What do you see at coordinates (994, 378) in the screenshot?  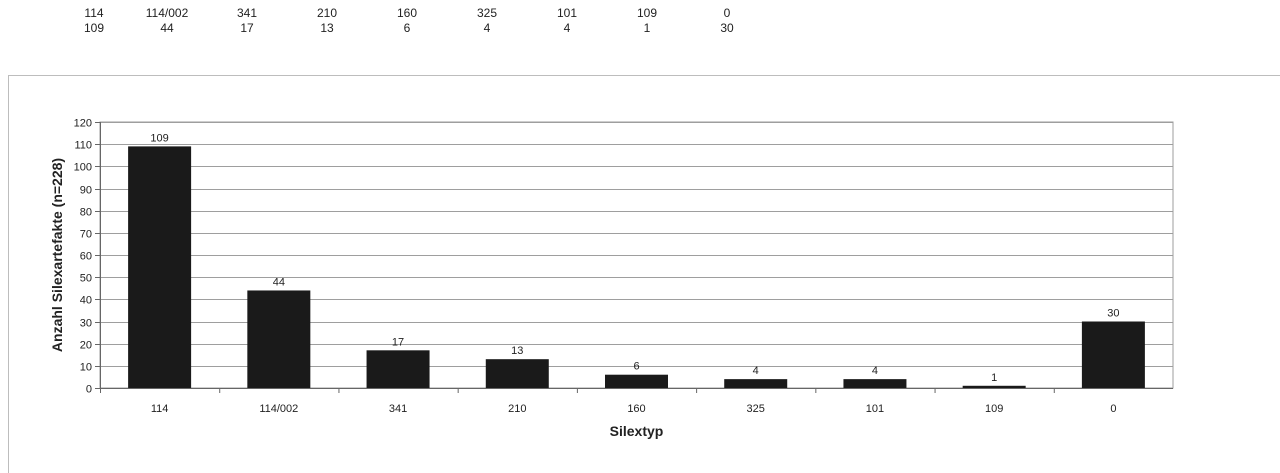 I see `data-label: 1` at bounding box center [994, 378].